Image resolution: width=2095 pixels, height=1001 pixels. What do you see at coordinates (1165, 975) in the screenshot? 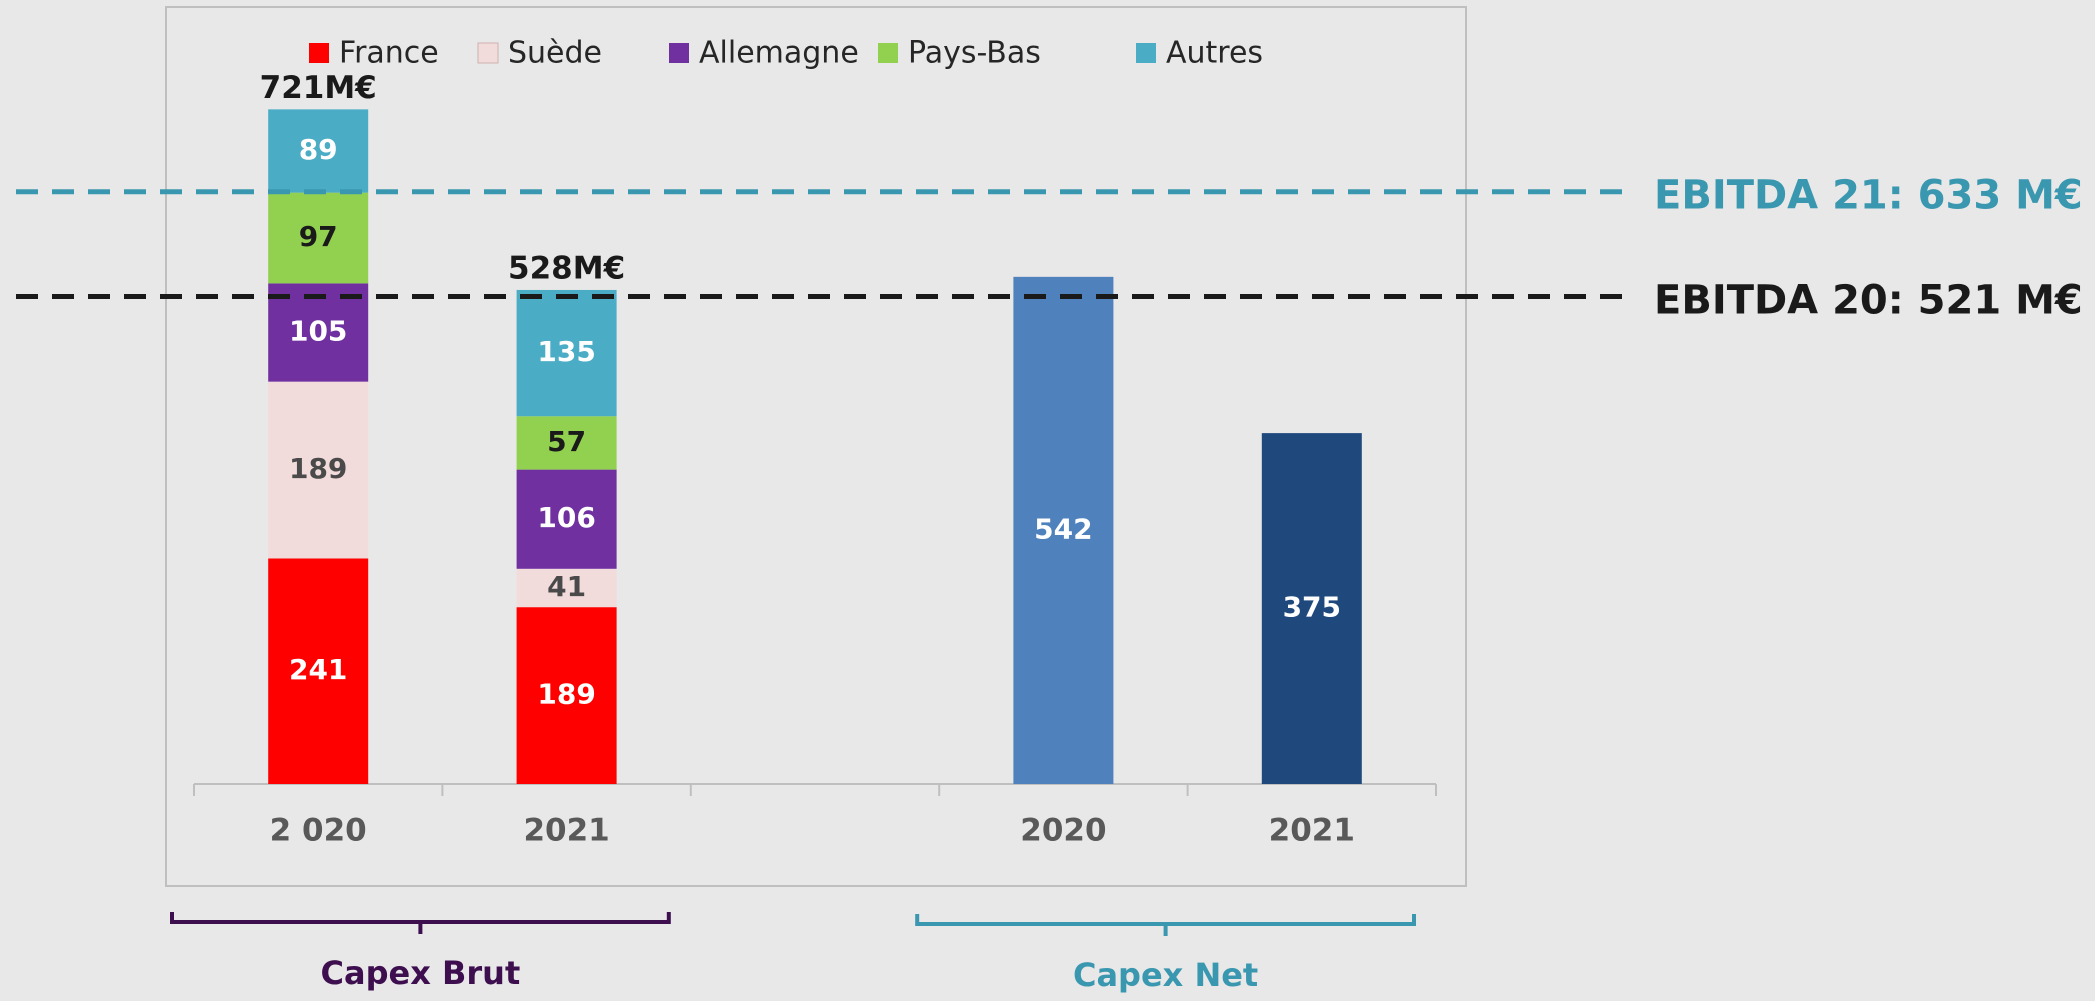
I see `group-label: Capex Net` at bounding box center [1165, 975].